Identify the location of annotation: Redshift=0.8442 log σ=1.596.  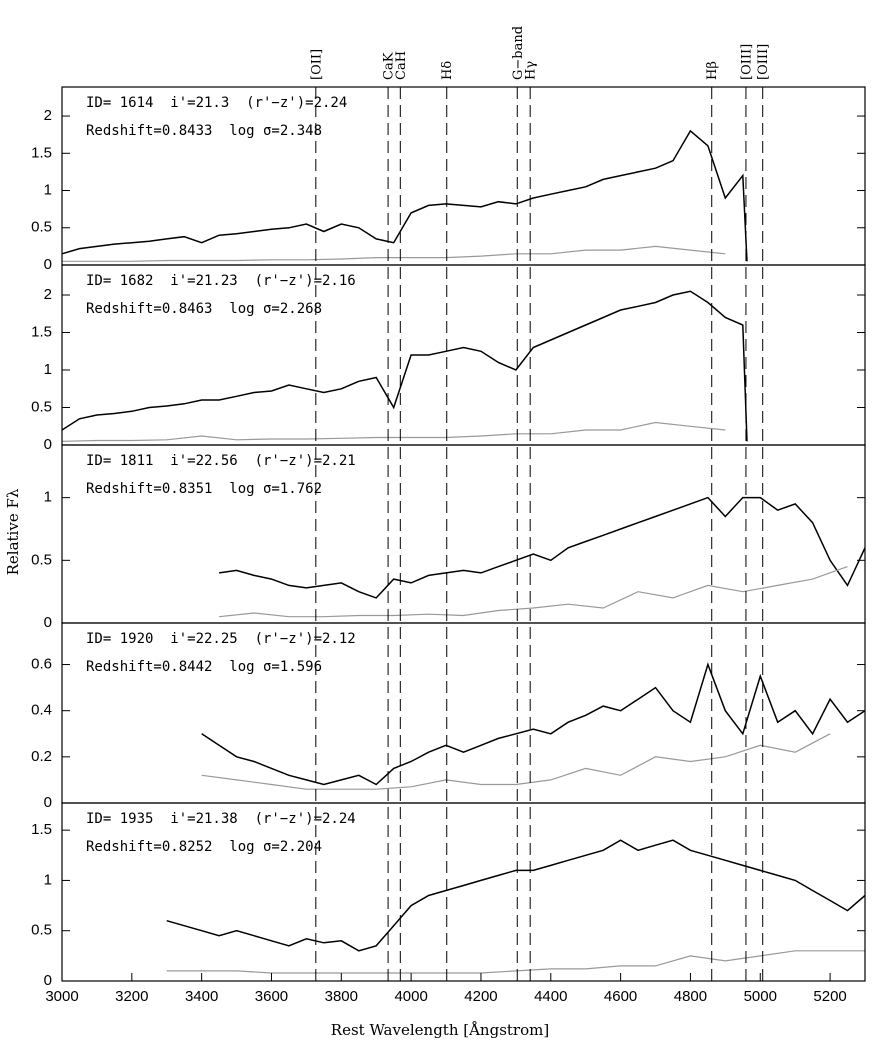
(204, 667).